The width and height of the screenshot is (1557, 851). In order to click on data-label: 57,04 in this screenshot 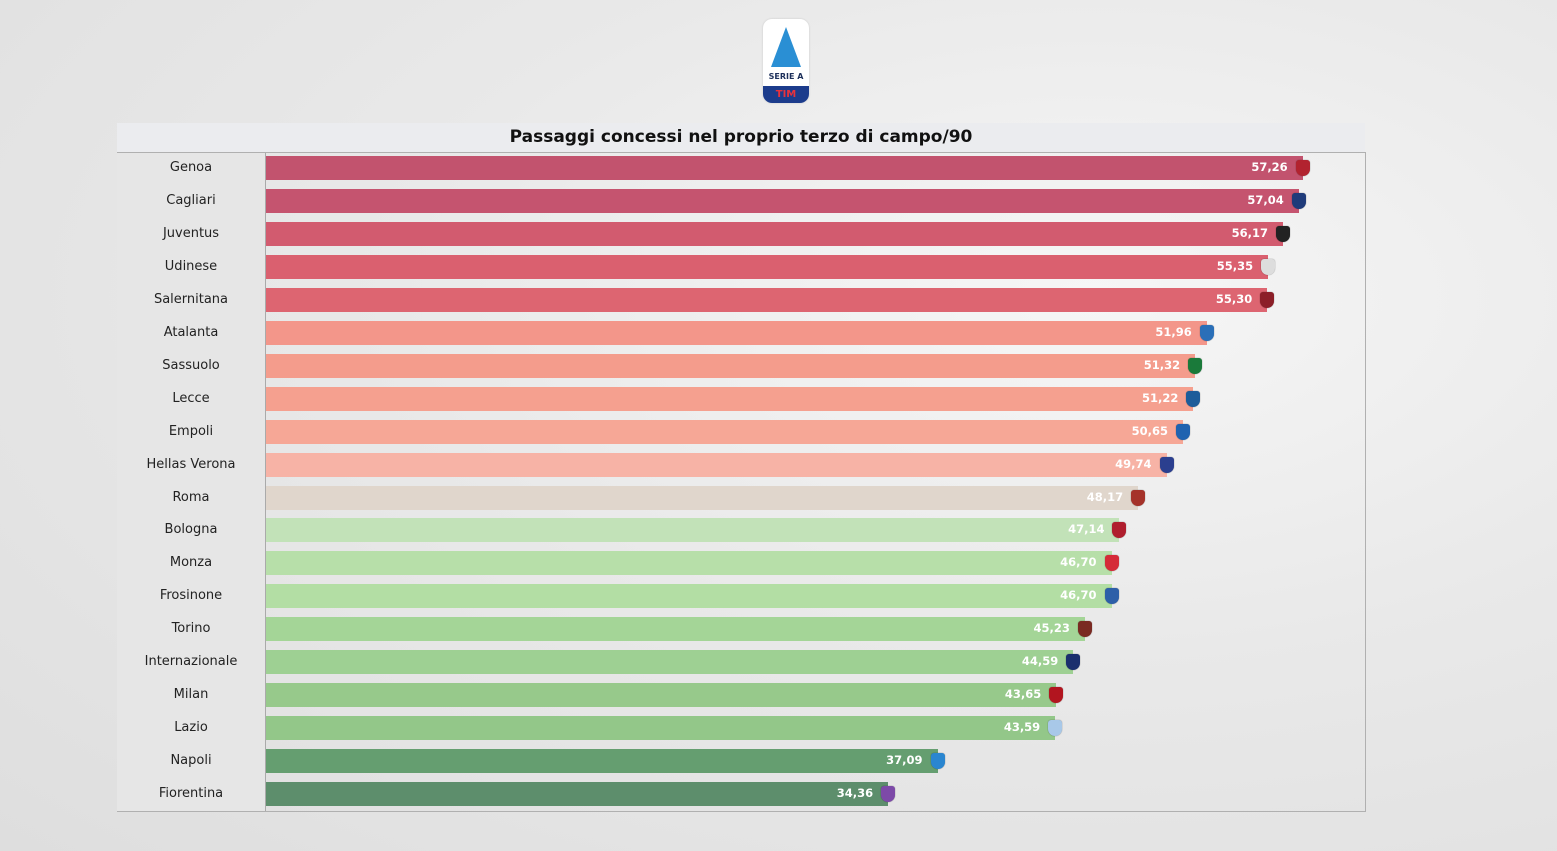, I will do `click(1265, 199)`.